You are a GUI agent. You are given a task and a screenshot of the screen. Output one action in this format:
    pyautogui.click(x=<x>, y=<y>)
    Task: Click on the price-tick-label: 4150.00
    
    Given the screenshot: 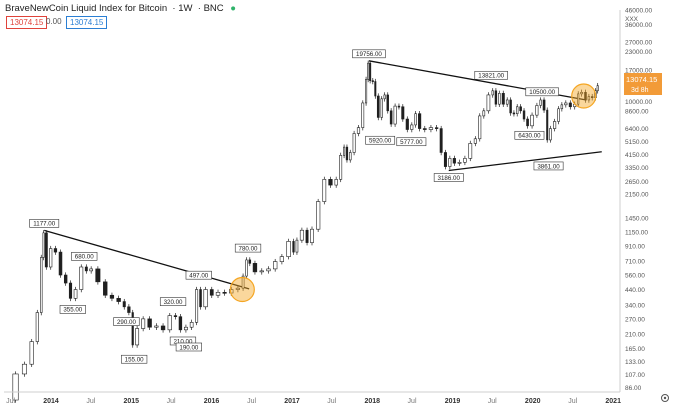 What is the action you would take?
    pyautogui.click(x=637, y=155)
    